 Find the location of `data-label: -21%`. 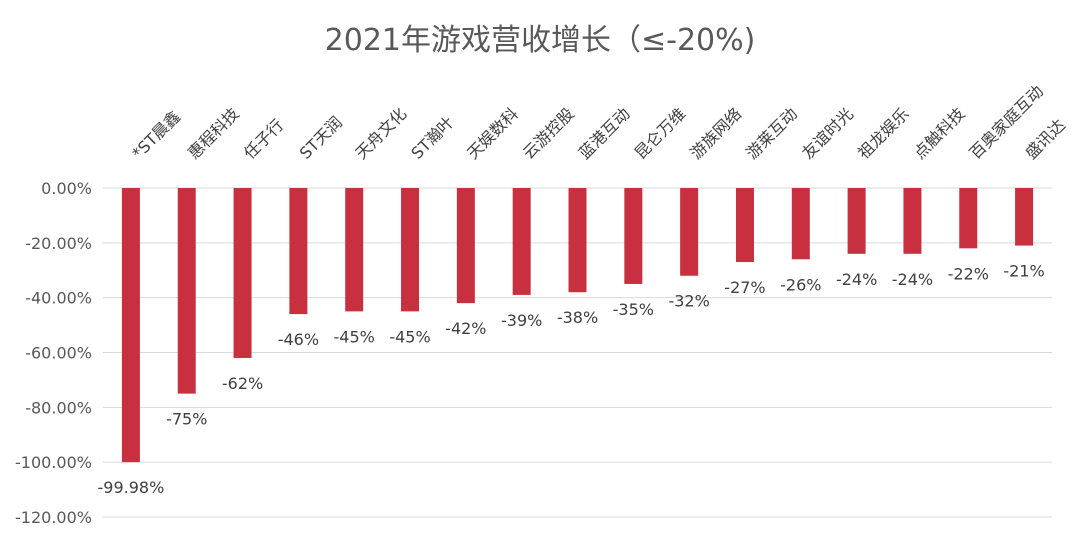

data-label: -21% is located at coordinates (1023, 271).